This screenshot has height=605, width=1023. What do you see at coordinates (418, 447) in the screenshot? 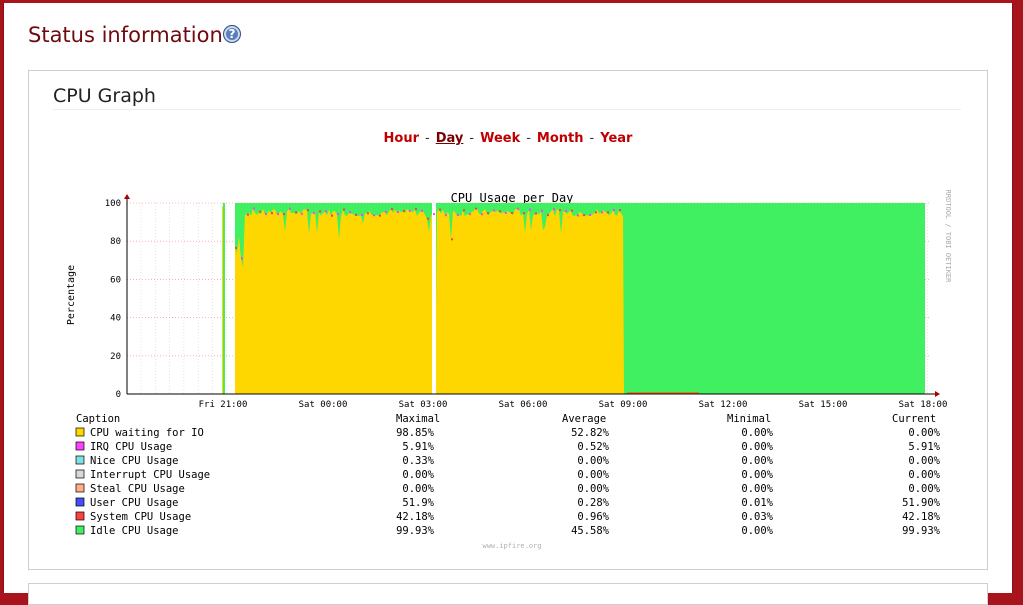
I see `legend-value-max: 5.91%` at bounding box center [418, 447].